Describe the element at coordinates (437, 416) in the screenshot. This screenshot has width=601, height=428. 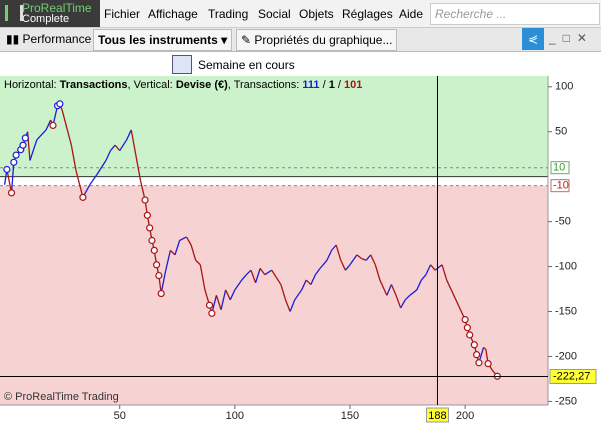
I see `cursor-x-label: 188` at that location.